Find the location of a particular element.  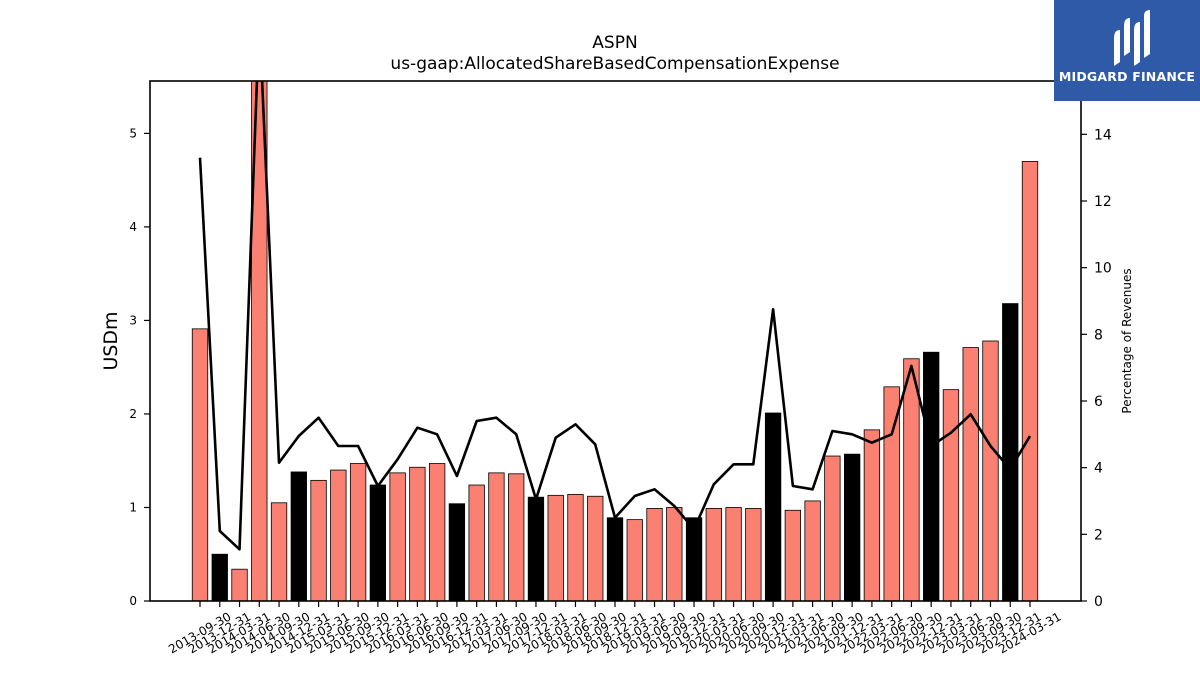

midgard-finance-logo: MIDGARD FINANCE is located at coordinates (1127, 50).